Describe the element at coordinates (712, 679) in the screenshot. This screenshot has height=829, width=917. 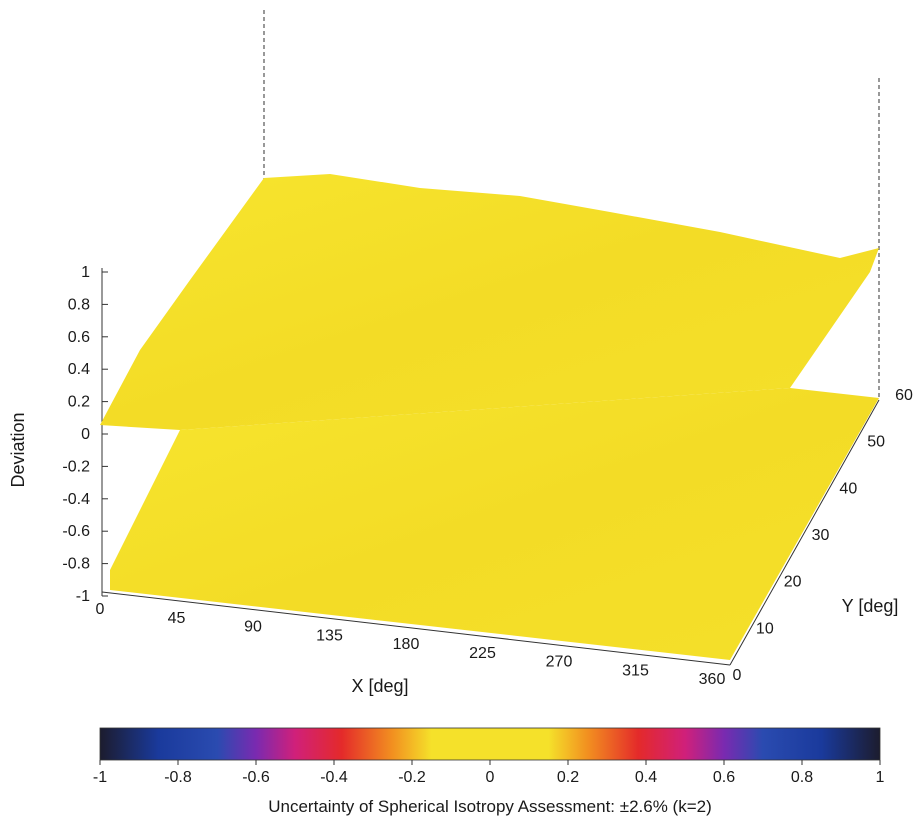
I see `x-tick-label: 360` at that location.